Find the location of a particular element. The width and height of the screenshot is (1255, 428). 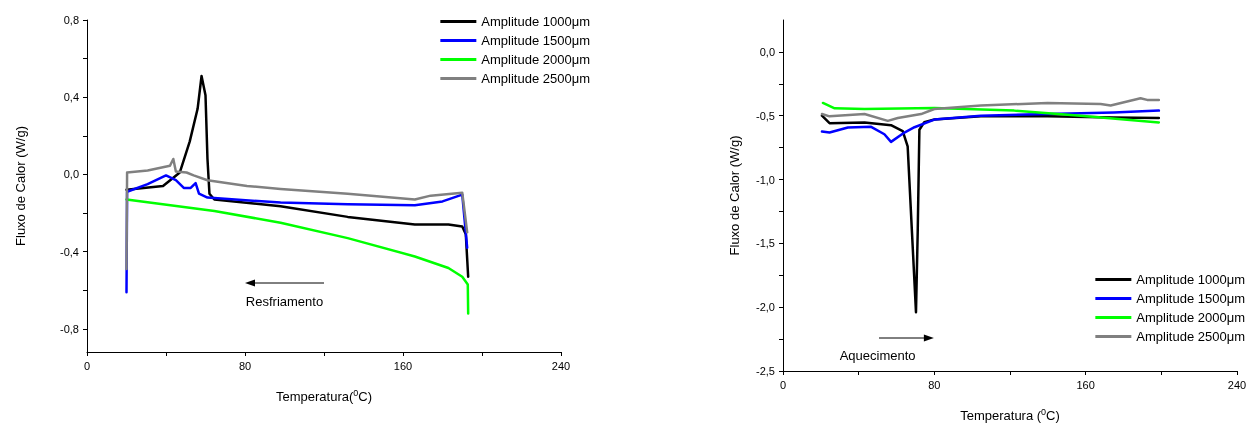

annotation: Resfriamento is located at coordinates (284, 302).